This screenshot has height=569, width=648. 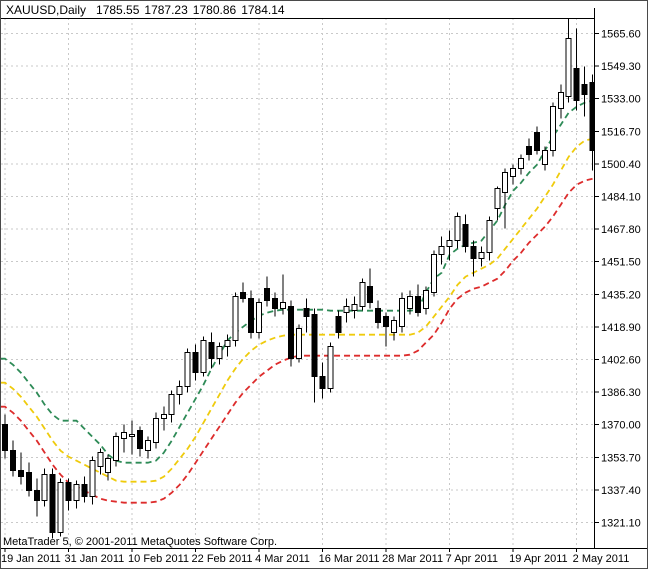 What do you see at coordinates (349, 559) in the screenshot?
I see `x-axis-label: 16 Mar 2011` at bounding box center [349, 559].